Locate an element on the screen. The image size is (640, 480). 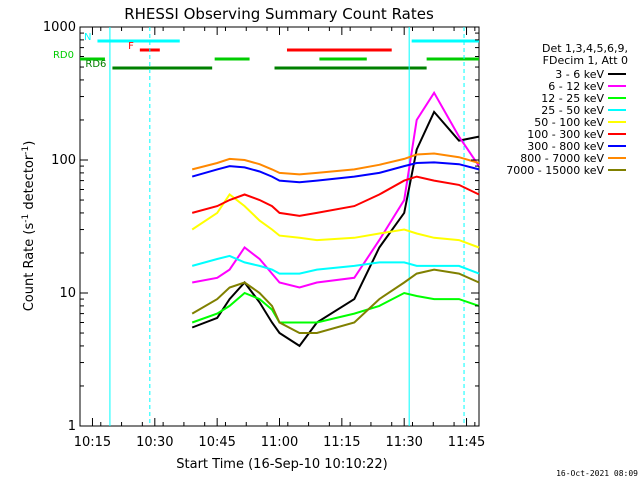
state-label-n: N is located at coordinates (87, 37).